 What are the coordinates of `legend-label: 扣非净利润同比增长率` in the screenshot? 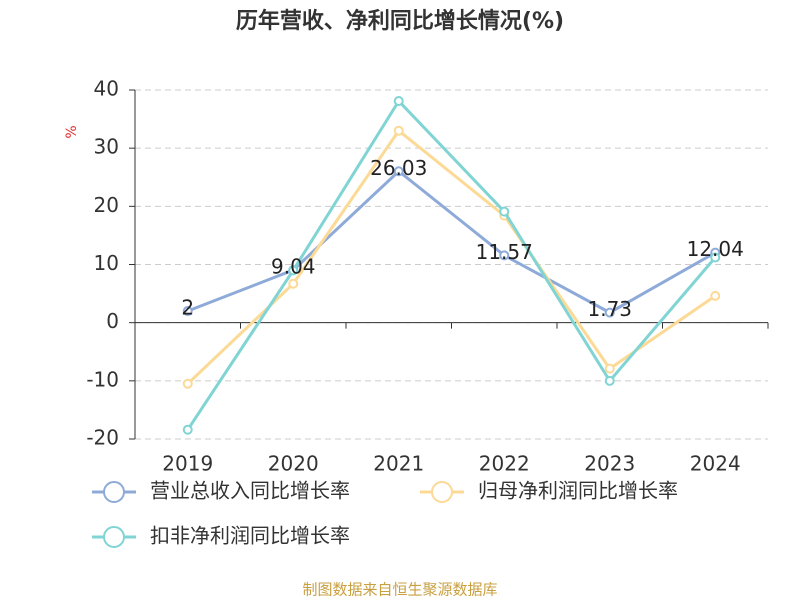 It's located at (250, 536).